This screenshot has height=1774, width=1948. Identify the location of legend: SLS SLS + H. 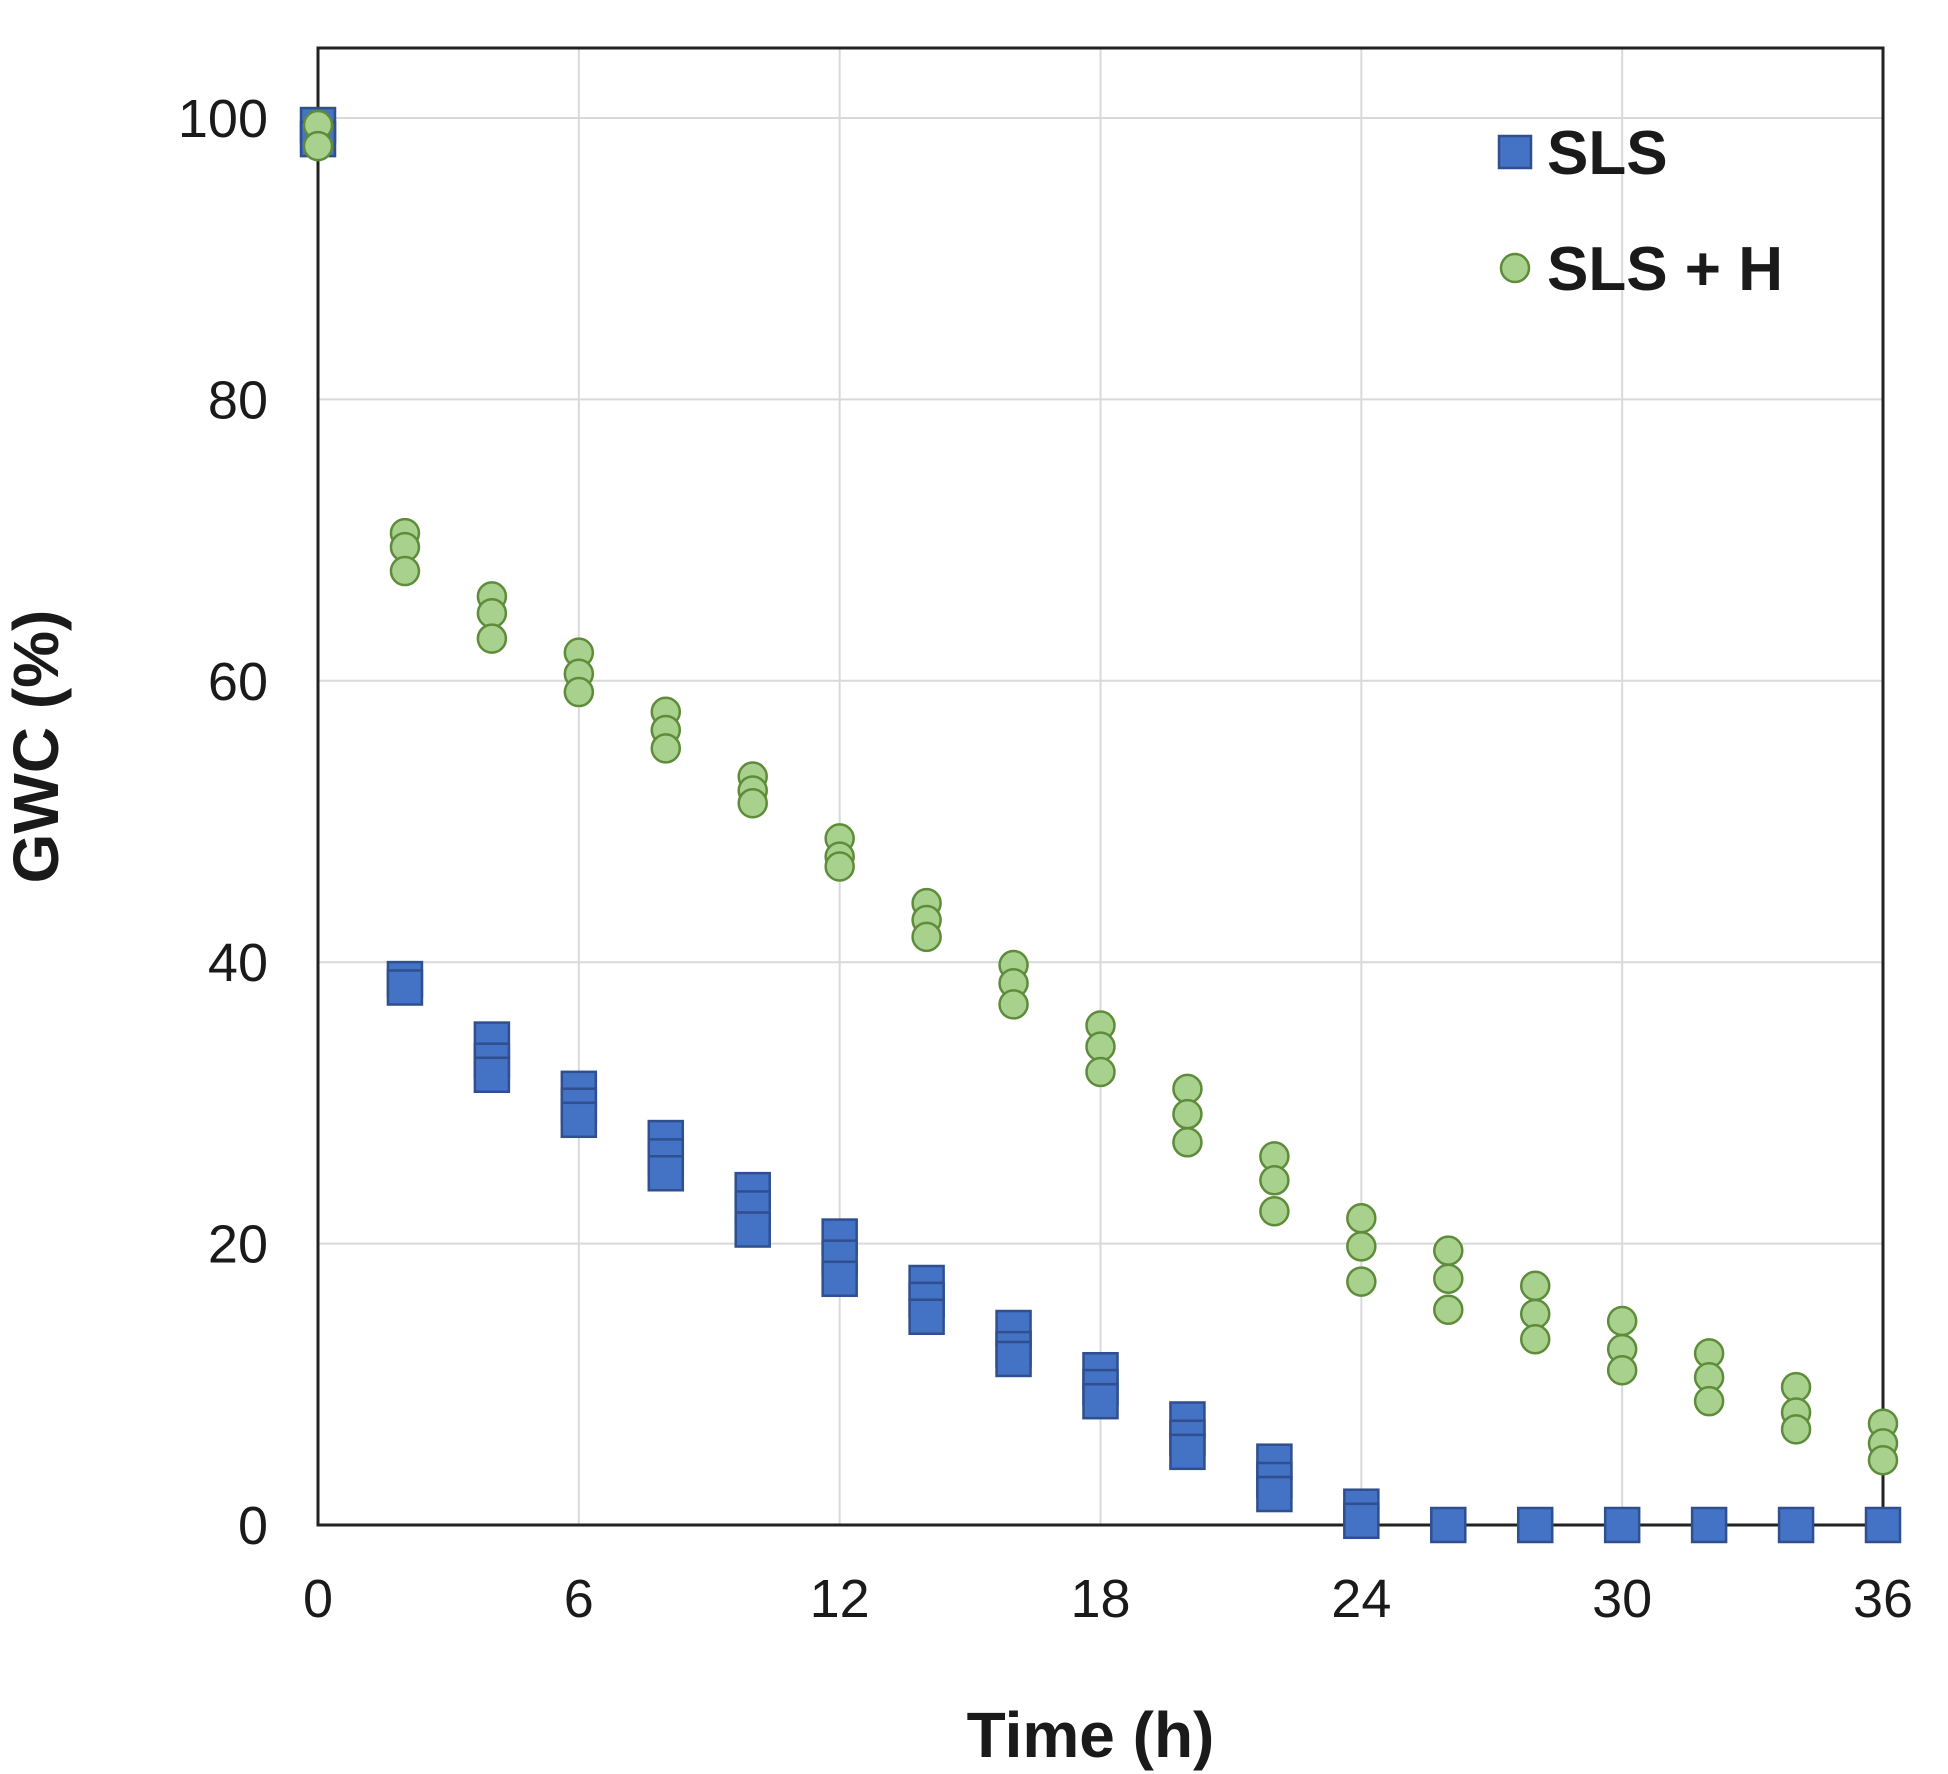
(1640, 211).